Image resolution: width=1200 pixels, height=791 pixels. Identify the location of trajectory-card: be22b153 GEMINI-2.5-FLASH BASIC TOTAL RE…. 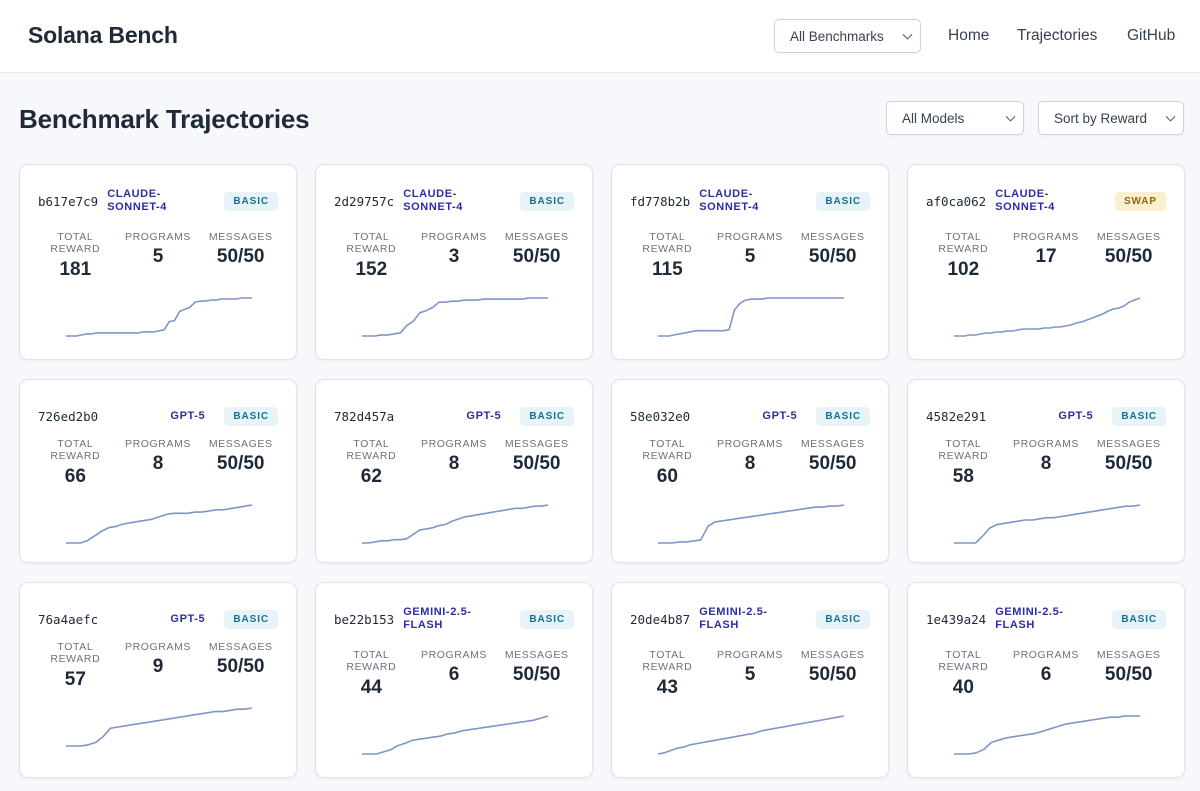
(454, 680).